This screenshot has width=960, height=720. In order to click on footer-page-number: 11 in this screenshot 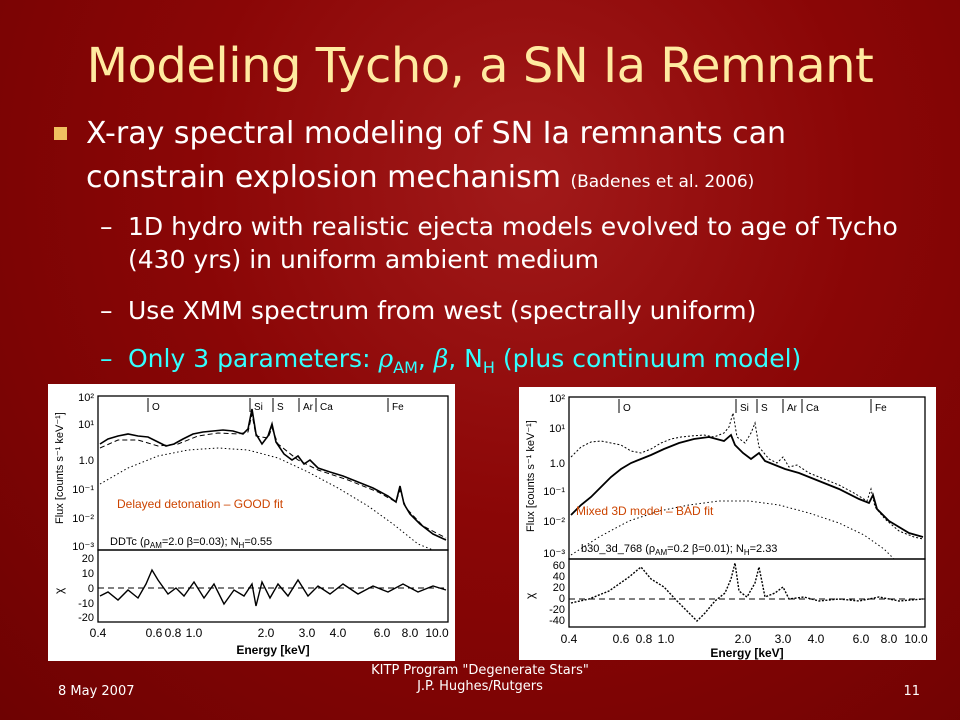, I will do `click(911, 691)`.